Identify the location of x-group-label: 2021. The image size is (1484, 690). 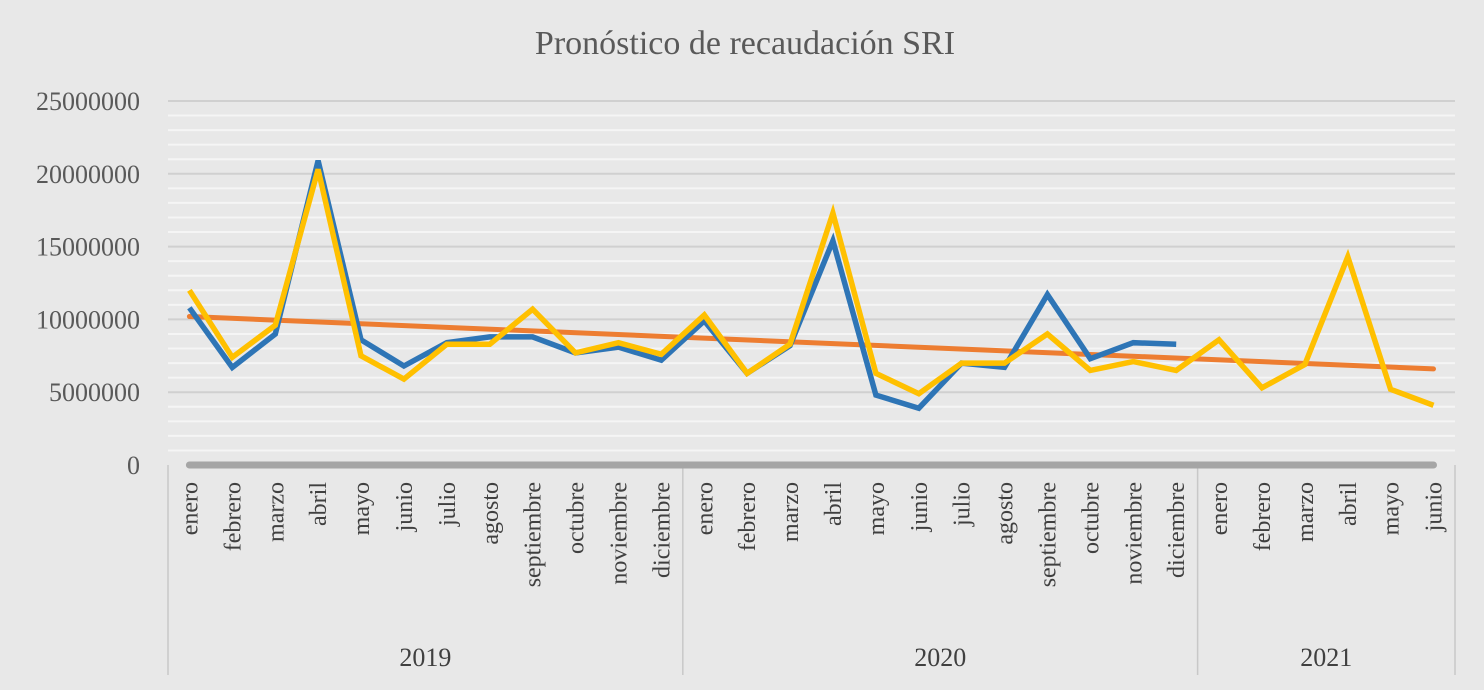
(1326, 657).